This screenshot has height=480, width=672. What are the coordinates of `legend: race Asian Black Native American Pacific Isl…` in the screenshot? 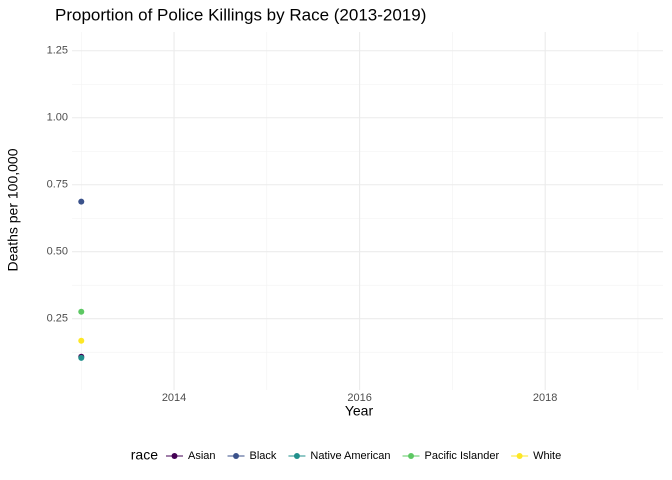 It's located at (346, 455).